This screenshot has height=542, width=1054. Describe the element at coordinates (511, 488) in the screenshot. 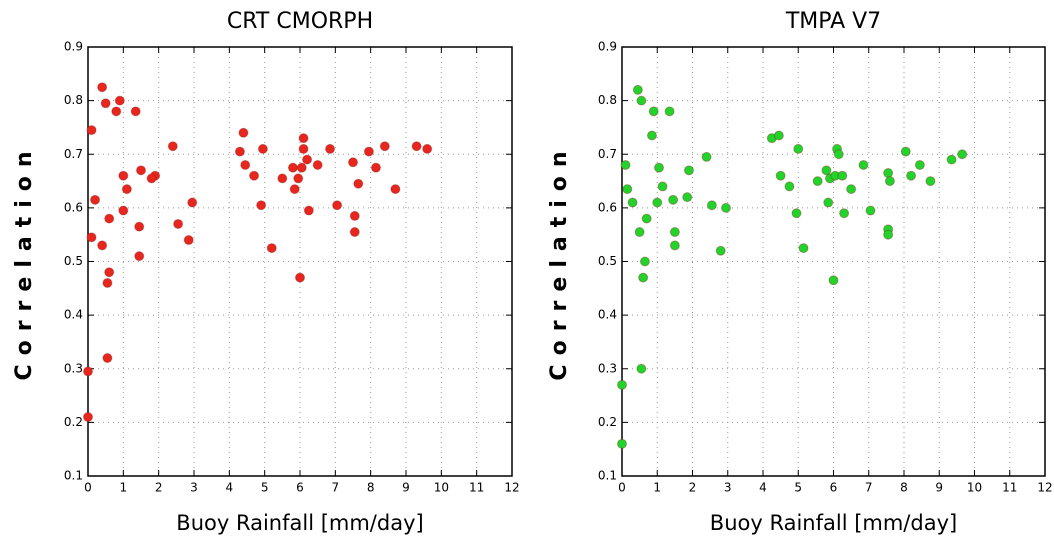

I see `x-tick-label: 12` at that location.